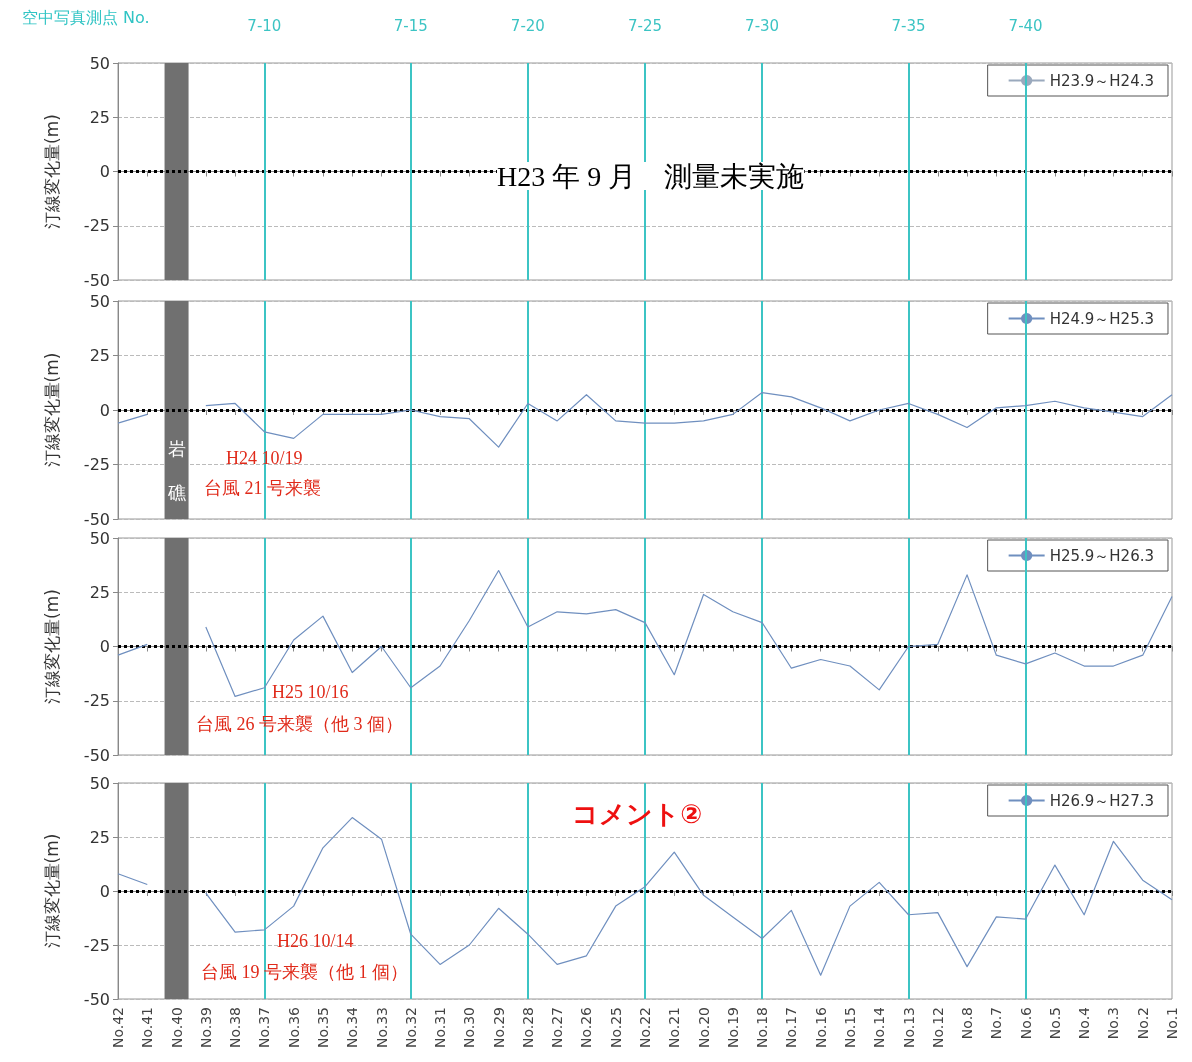 The image size is (1192, 1062). What do you see at coordinates (967, 1023) in the screenshot?
I see `x-tick-label: No.8` at bounding box center [967, 1023].